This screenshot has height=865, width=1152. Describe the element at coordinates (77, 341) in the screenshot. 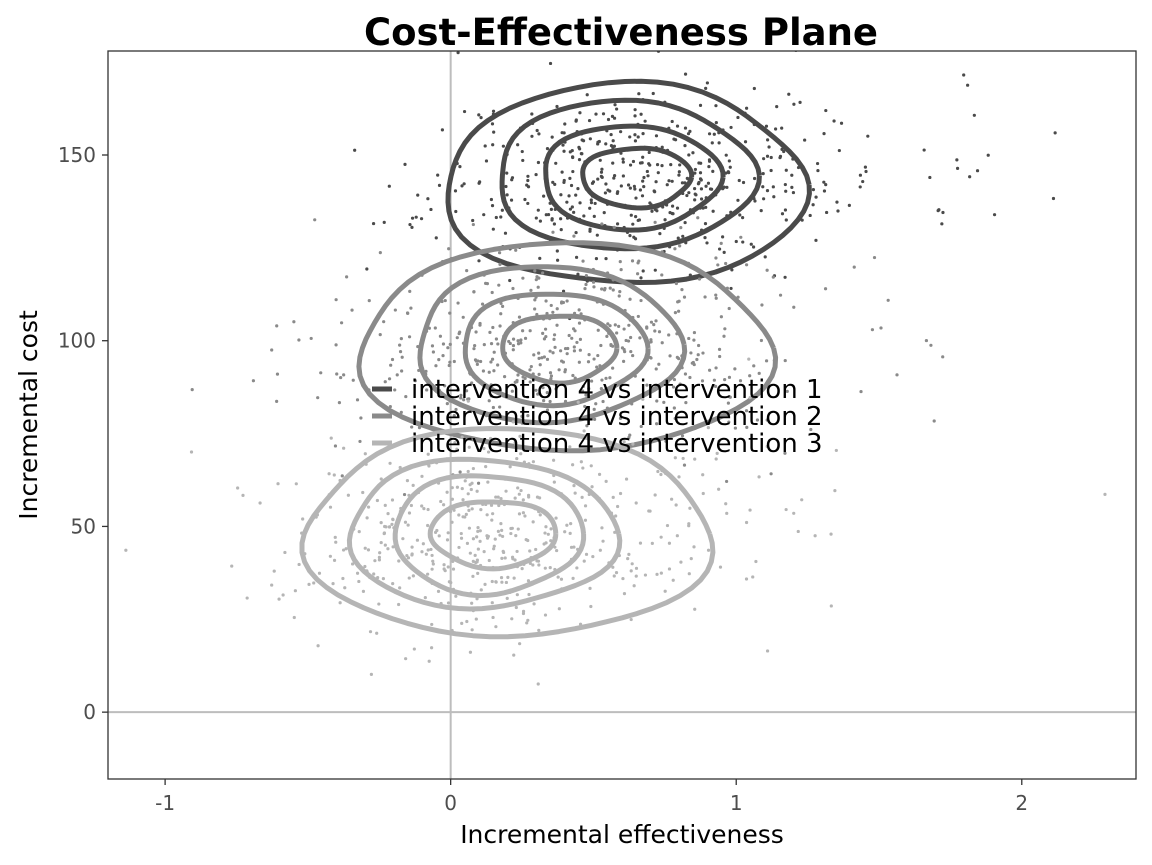

I see `y-tick-label: 100` at that location.